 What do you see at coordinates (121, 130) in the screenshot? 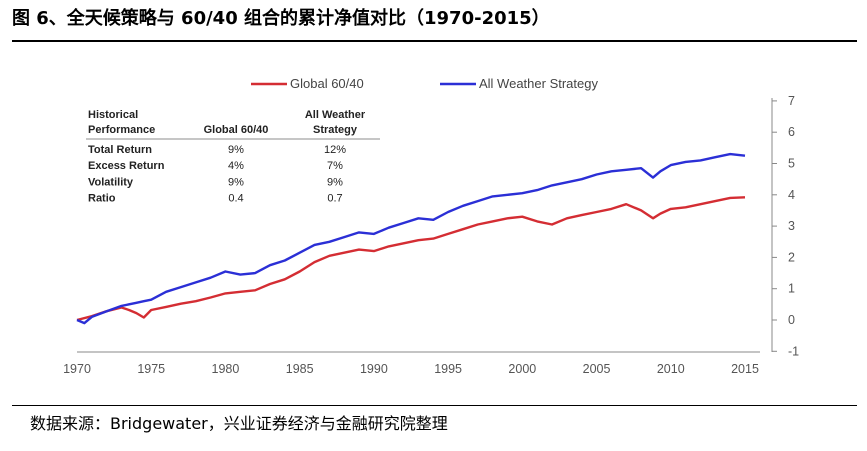
I see `table-header-col0-line2: Performance` at bounding box center [121, 130].